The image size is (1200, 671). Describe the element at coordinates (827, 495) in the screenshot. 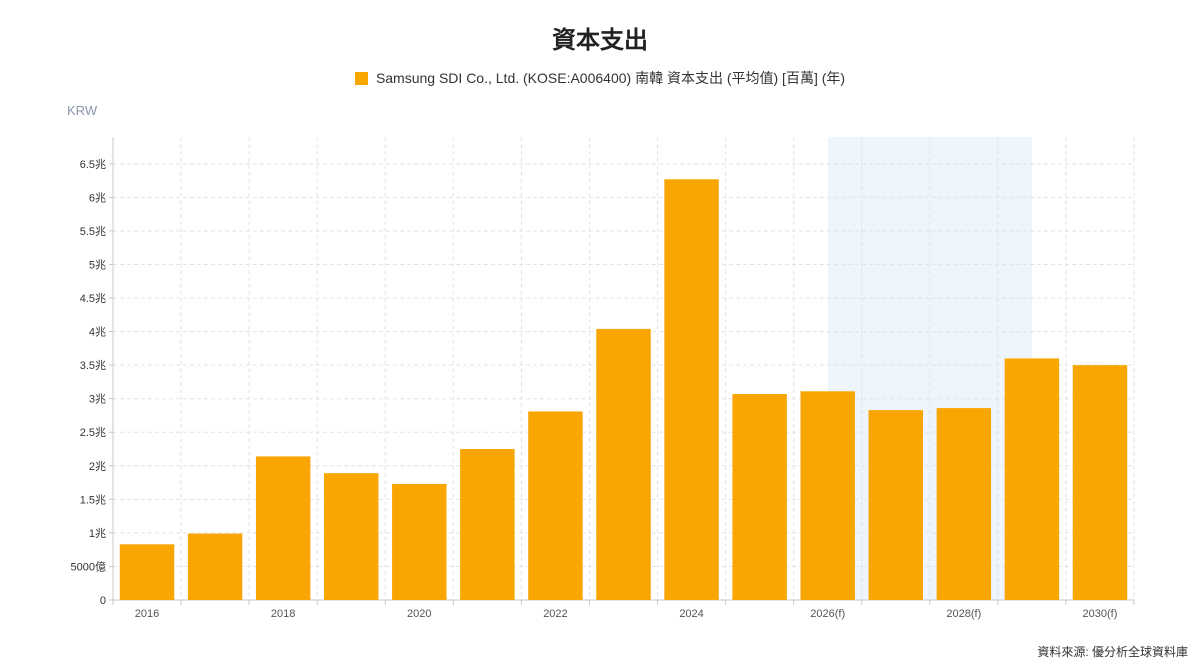

I see `bar-2026f` at that location.